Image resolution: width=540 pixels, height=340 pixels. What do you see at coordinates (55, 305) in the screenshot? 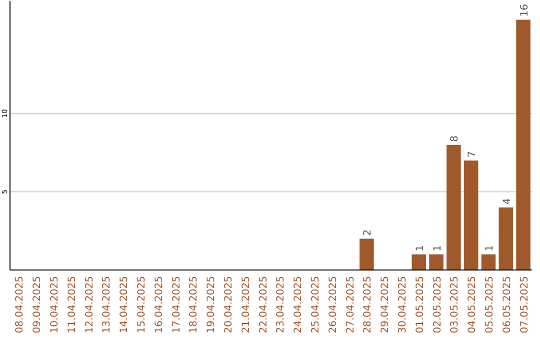
I see `x-tick-label: 10.04.2025` at bounding box center [55, 305].